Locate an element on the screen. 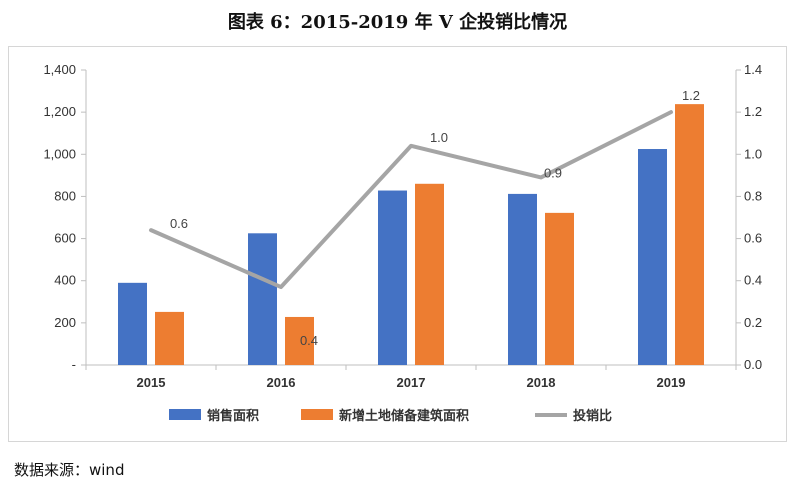  right-axis-tick-label: 0.6 is located at coordinates (753, 238).